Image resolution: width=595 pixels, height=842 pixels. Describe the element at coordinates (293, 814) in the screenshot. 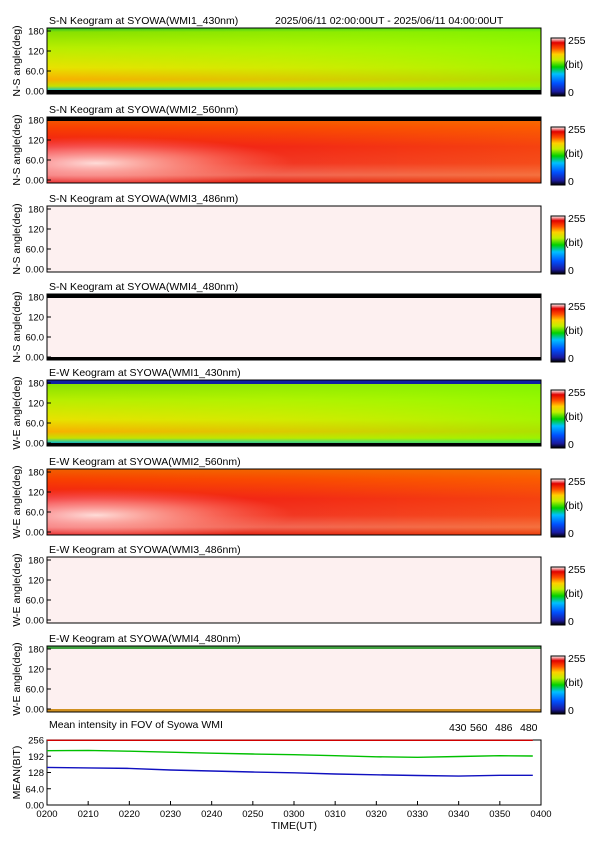

I see `x-tick-label: 0300` at that location.